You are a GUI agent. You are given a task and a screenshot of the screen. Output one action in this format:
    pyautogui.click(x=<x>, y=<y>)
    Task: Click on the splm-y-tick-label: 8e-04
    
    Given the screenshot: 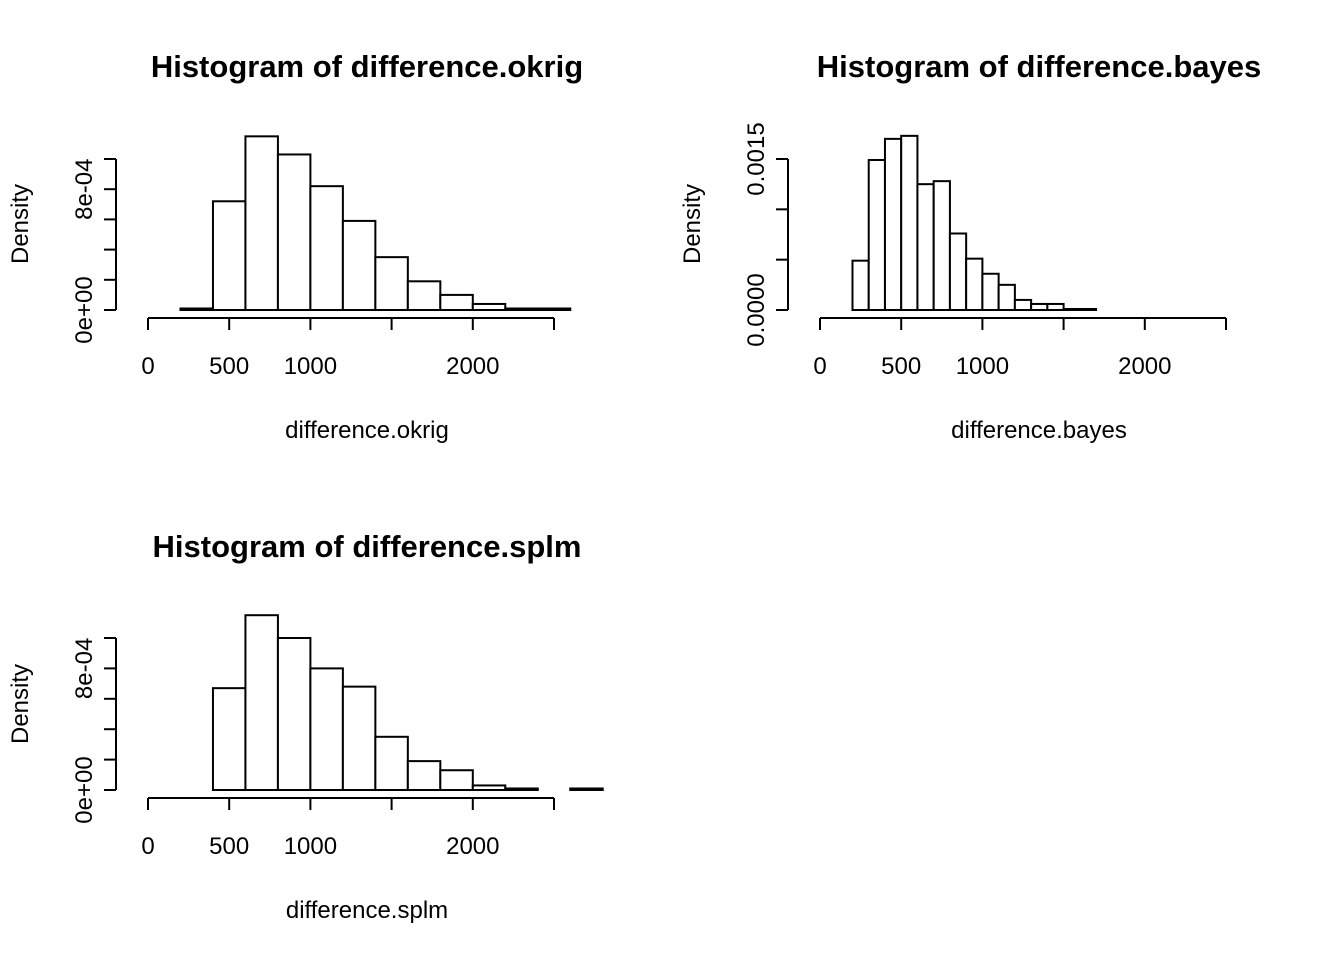 What is the action you would take?
    pyautogui.click(x=84, y=668)
    